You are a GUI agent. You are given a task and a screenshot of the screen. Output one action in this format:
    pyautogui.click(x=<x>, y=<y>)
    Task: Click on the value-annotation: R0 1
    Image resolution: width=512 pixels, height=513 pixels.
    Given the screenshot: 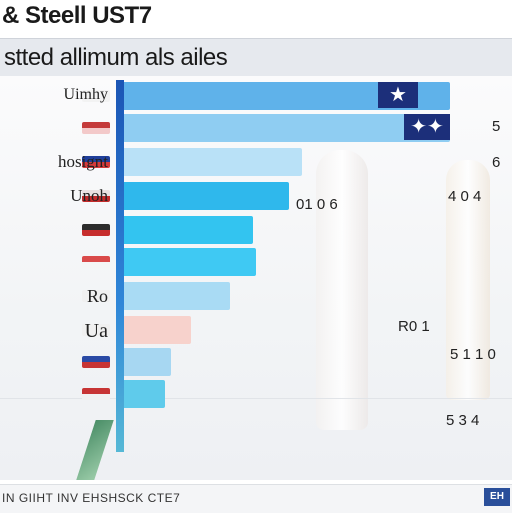 What is the action you would take?
    pyautogui.click(x=414, y=326)
    